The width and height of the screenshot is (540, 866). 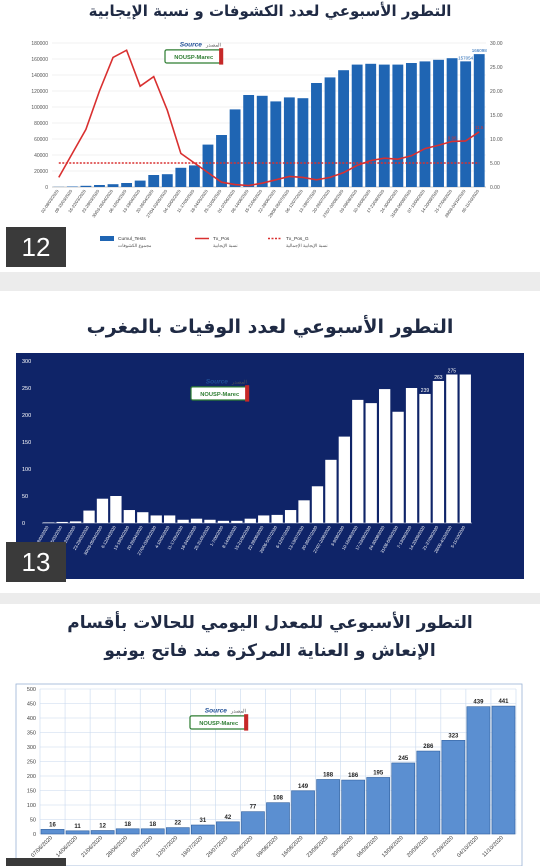 I want to click on bar-data-label: 245, so click(x=403, y=759).